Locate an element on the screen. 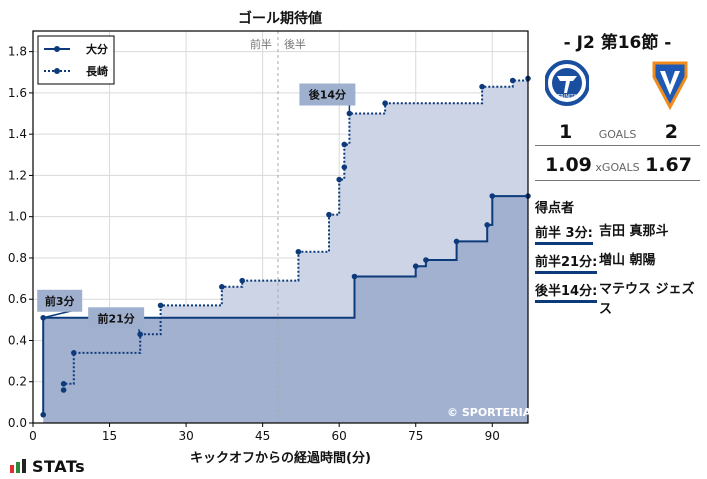 This screenshot has height=479, width=707. home-team-logo: TRINITA is located at coordinates (567, 83).